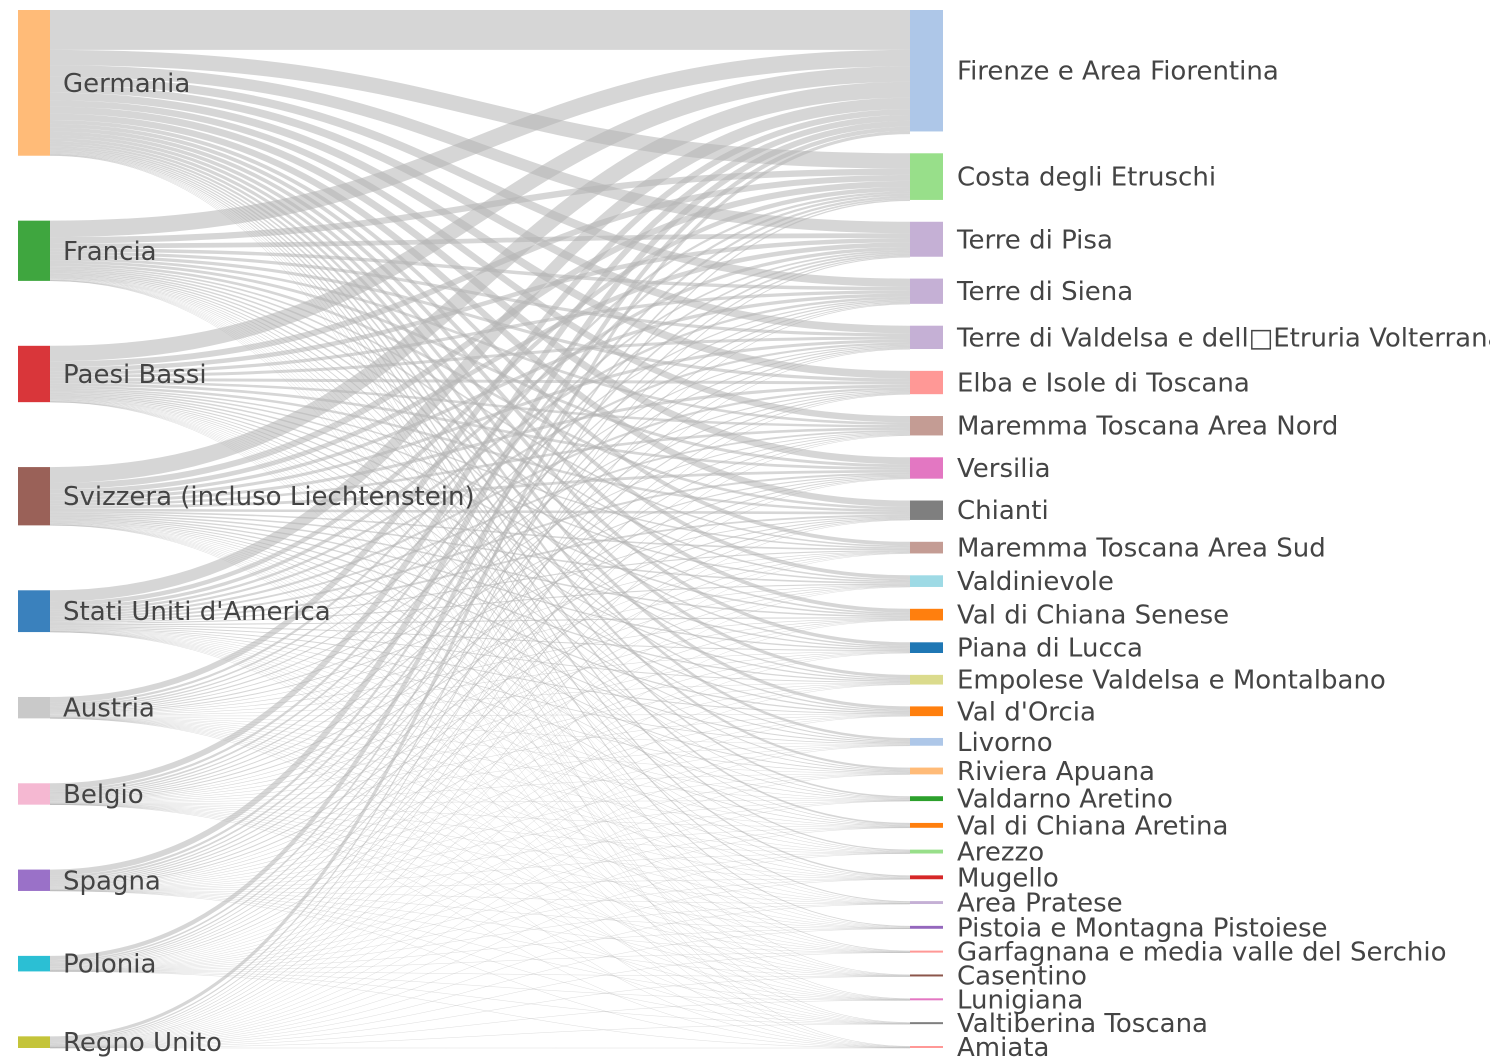 This screenshot has height=1060, width=1490. I want to click on link-austria-to-val-di-chiana-senese, so click(480, 666).